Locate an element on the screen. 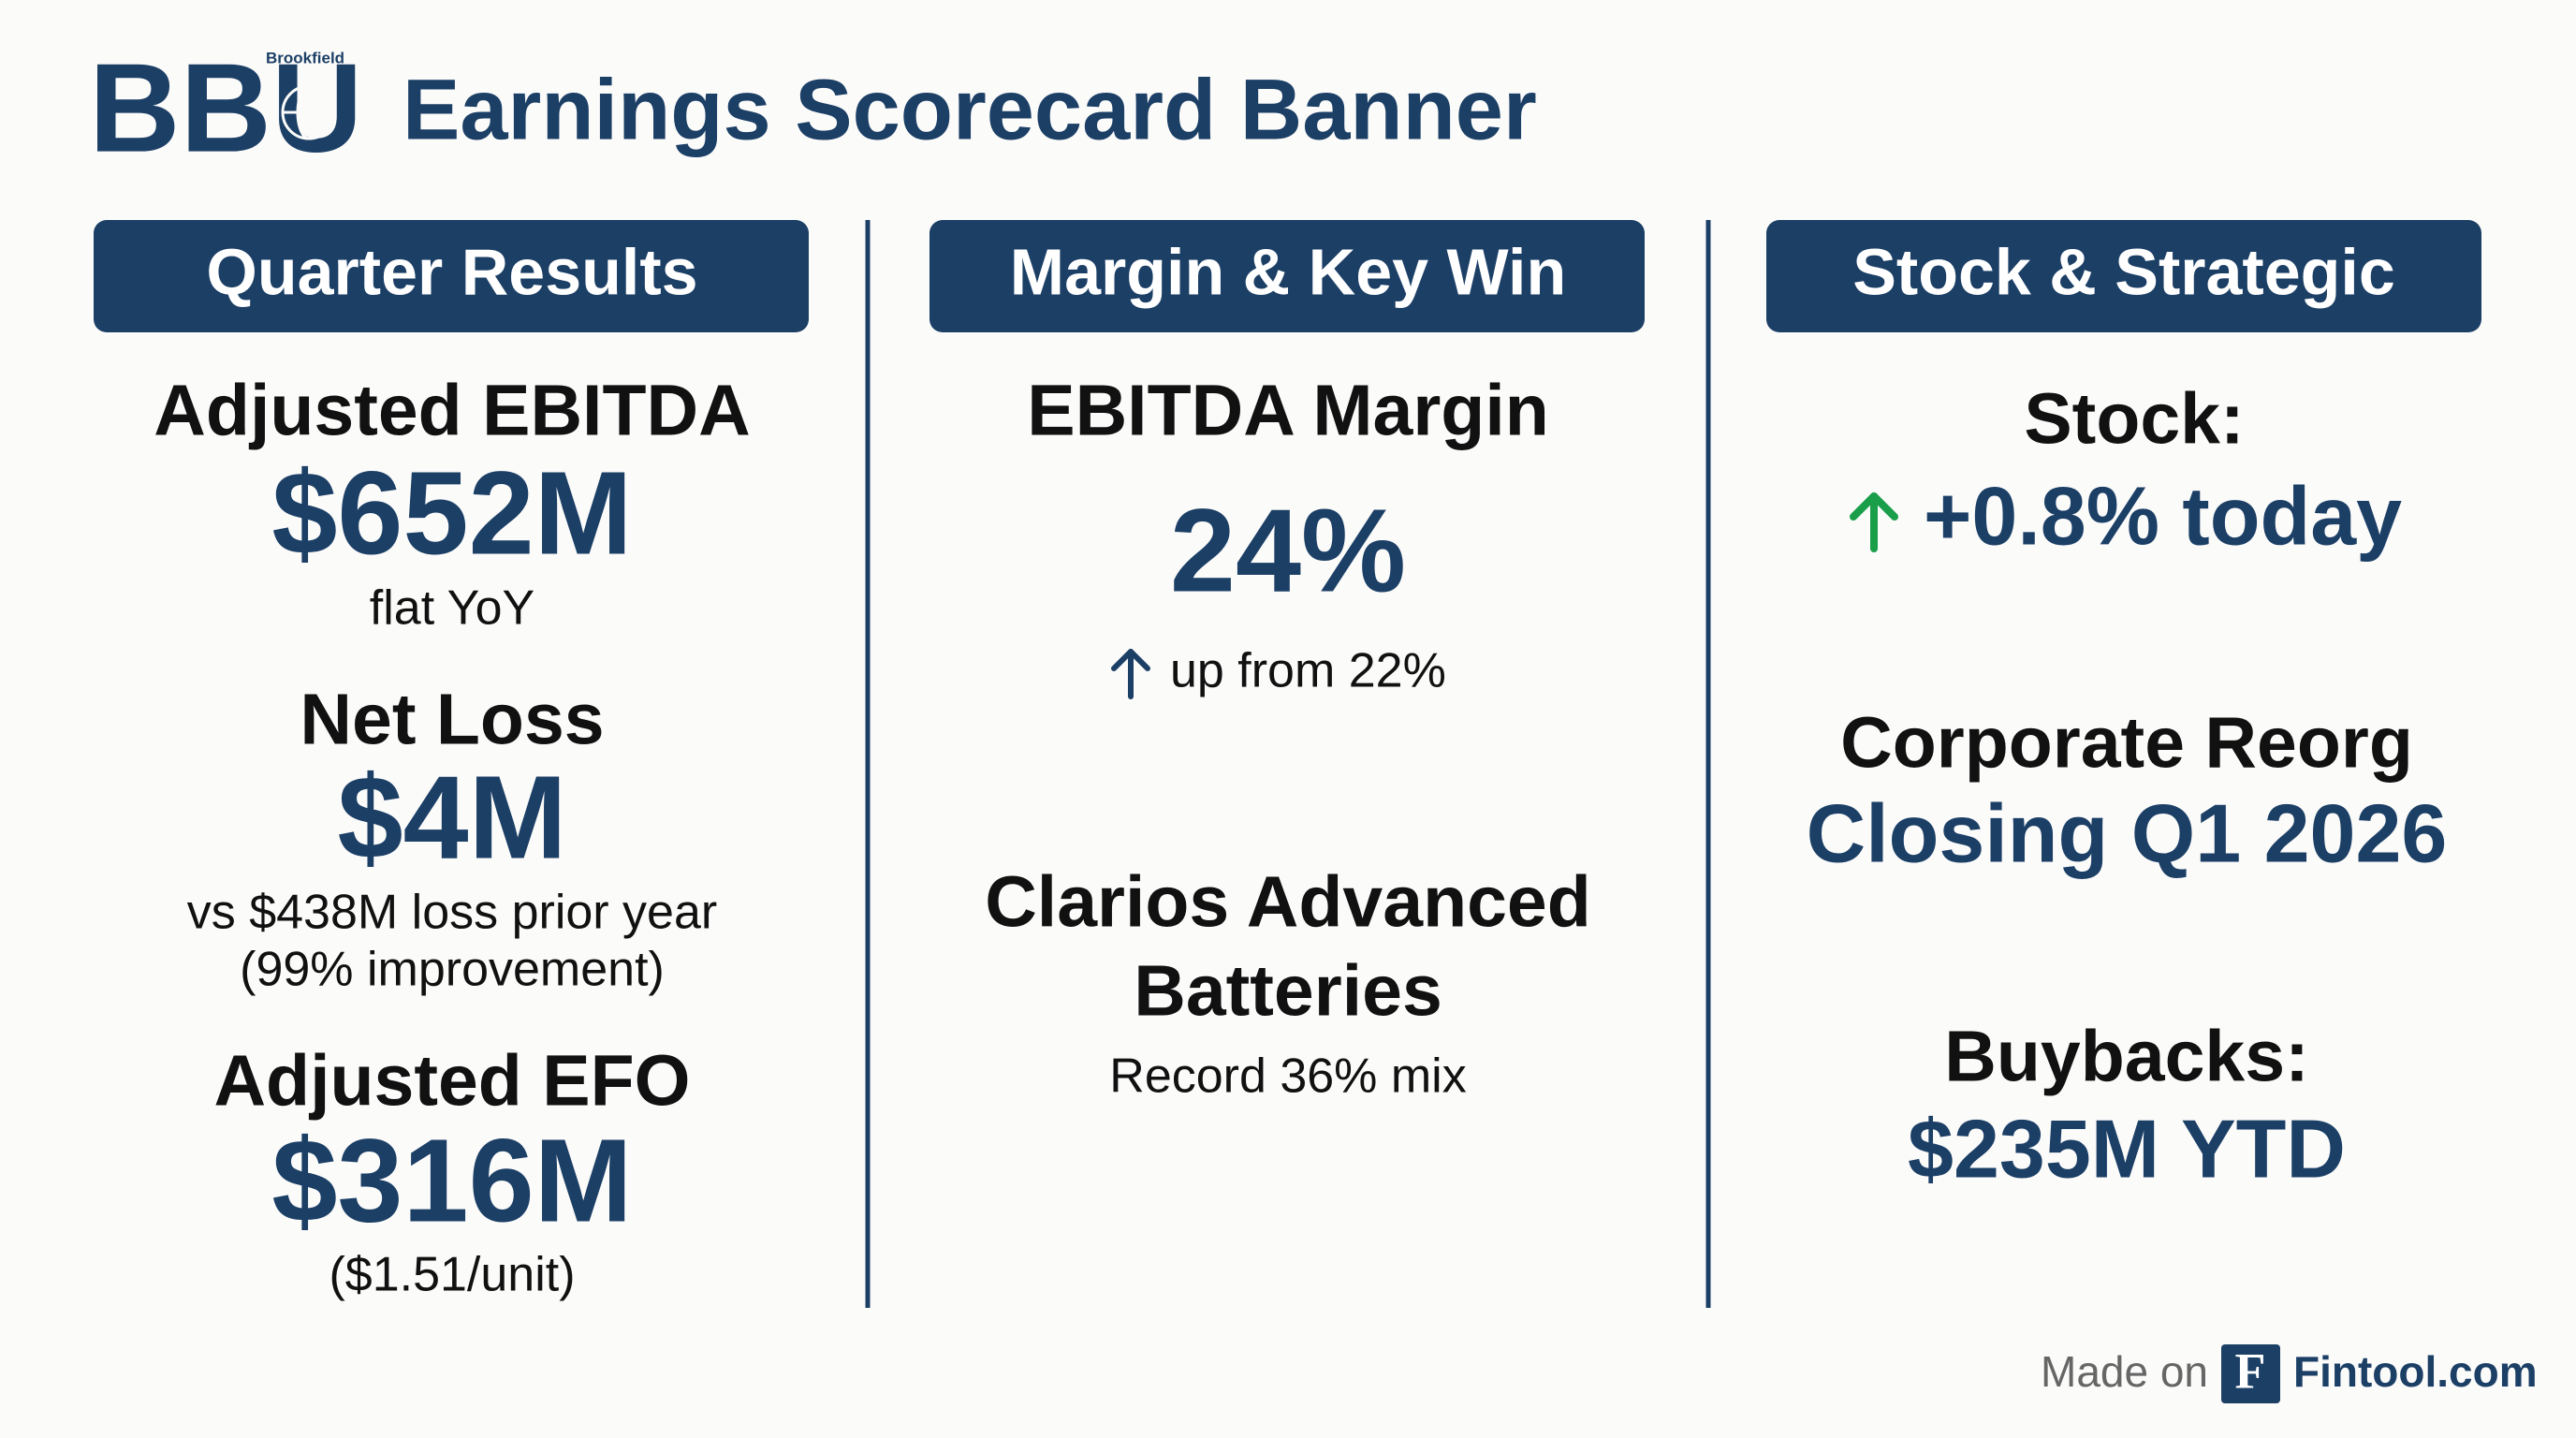 The width and height of the screenshot is (2576, 1438). logo-brand: Brookfield is located at coordinates (305, 57).